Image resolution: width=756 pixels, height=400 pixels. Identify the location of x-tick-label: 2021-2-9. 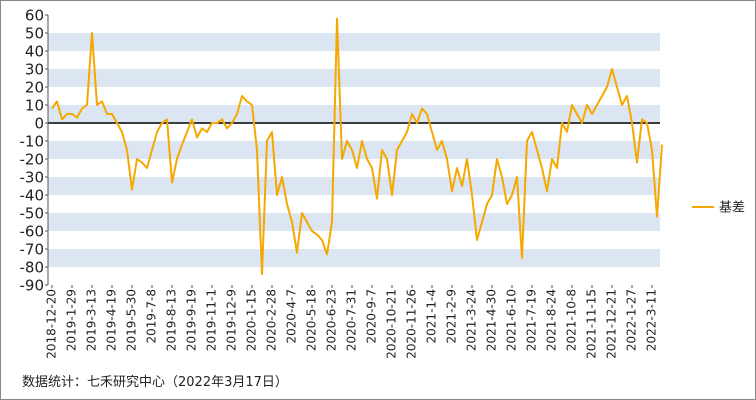
(452, 316).